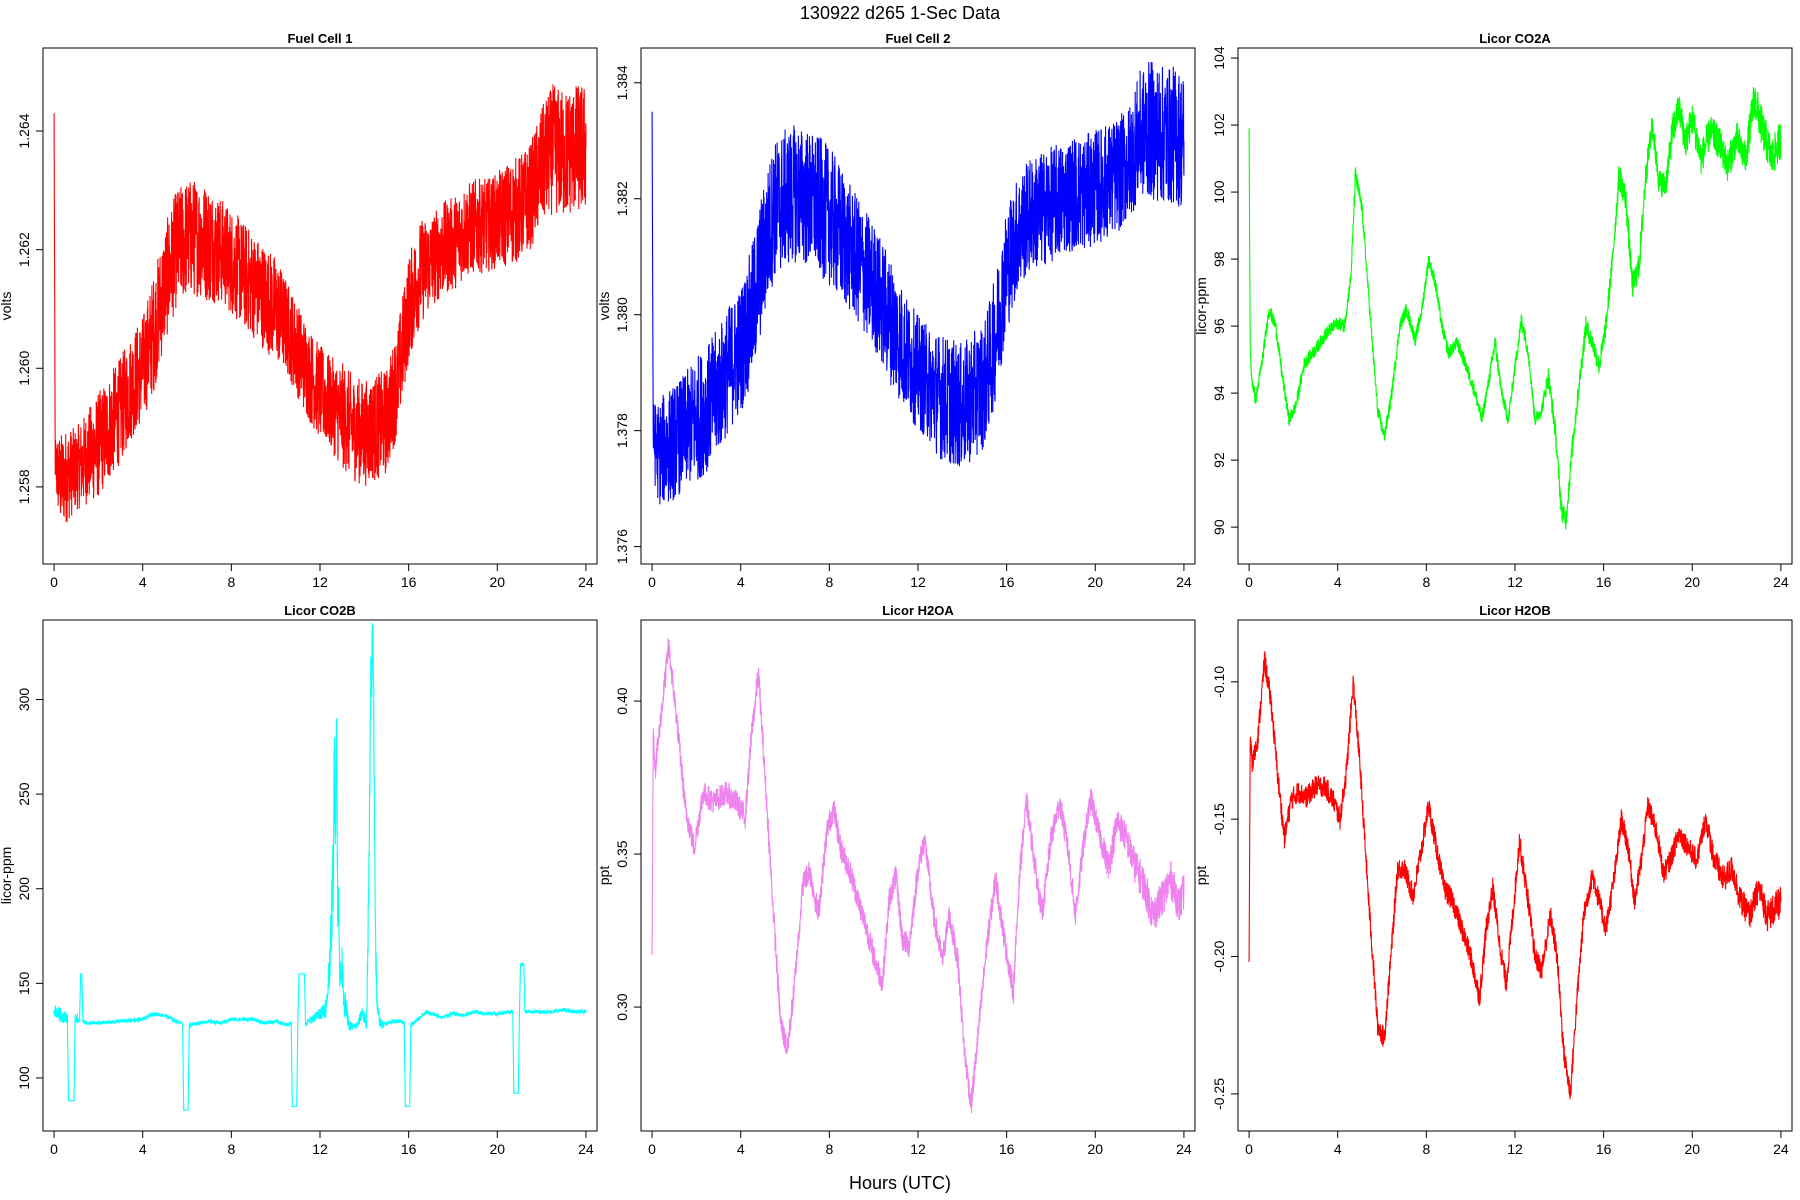 This screenshot has height=1200, width=1800. What do you see at coordinates (24, 368) in the screenshot?
I see `y-tick-label: 1.260` at bounding box center [24, 368].